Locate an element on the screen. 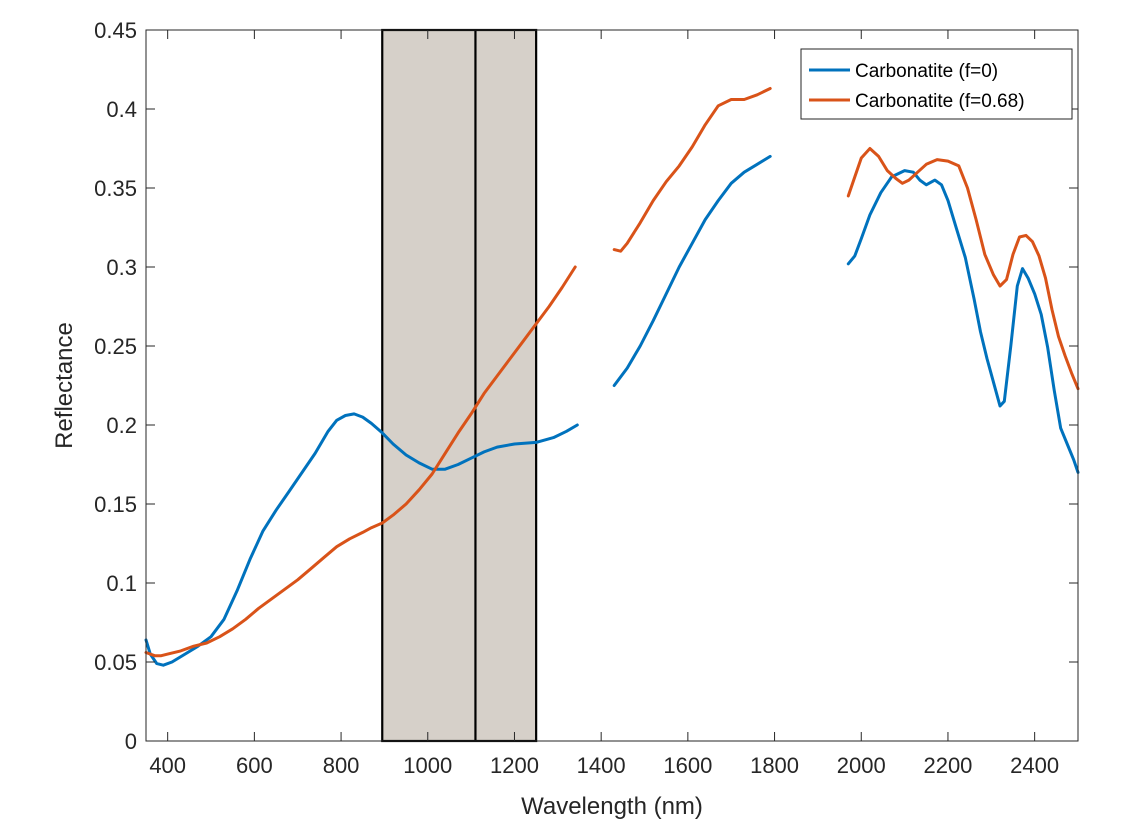 Image resolution: width=1143 pixels, height=837 pixels. legend: Carbonatite (f=0) Carbonatite (f=0.68) is located at coordinates (936, 84).